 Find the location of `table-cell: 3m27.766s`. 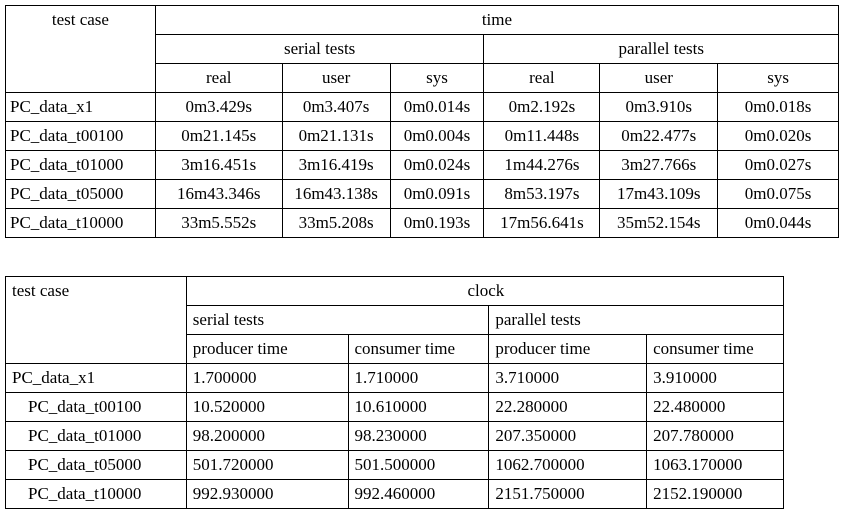

table-cell: 3m27.766s is located at coordinates (659, 165).